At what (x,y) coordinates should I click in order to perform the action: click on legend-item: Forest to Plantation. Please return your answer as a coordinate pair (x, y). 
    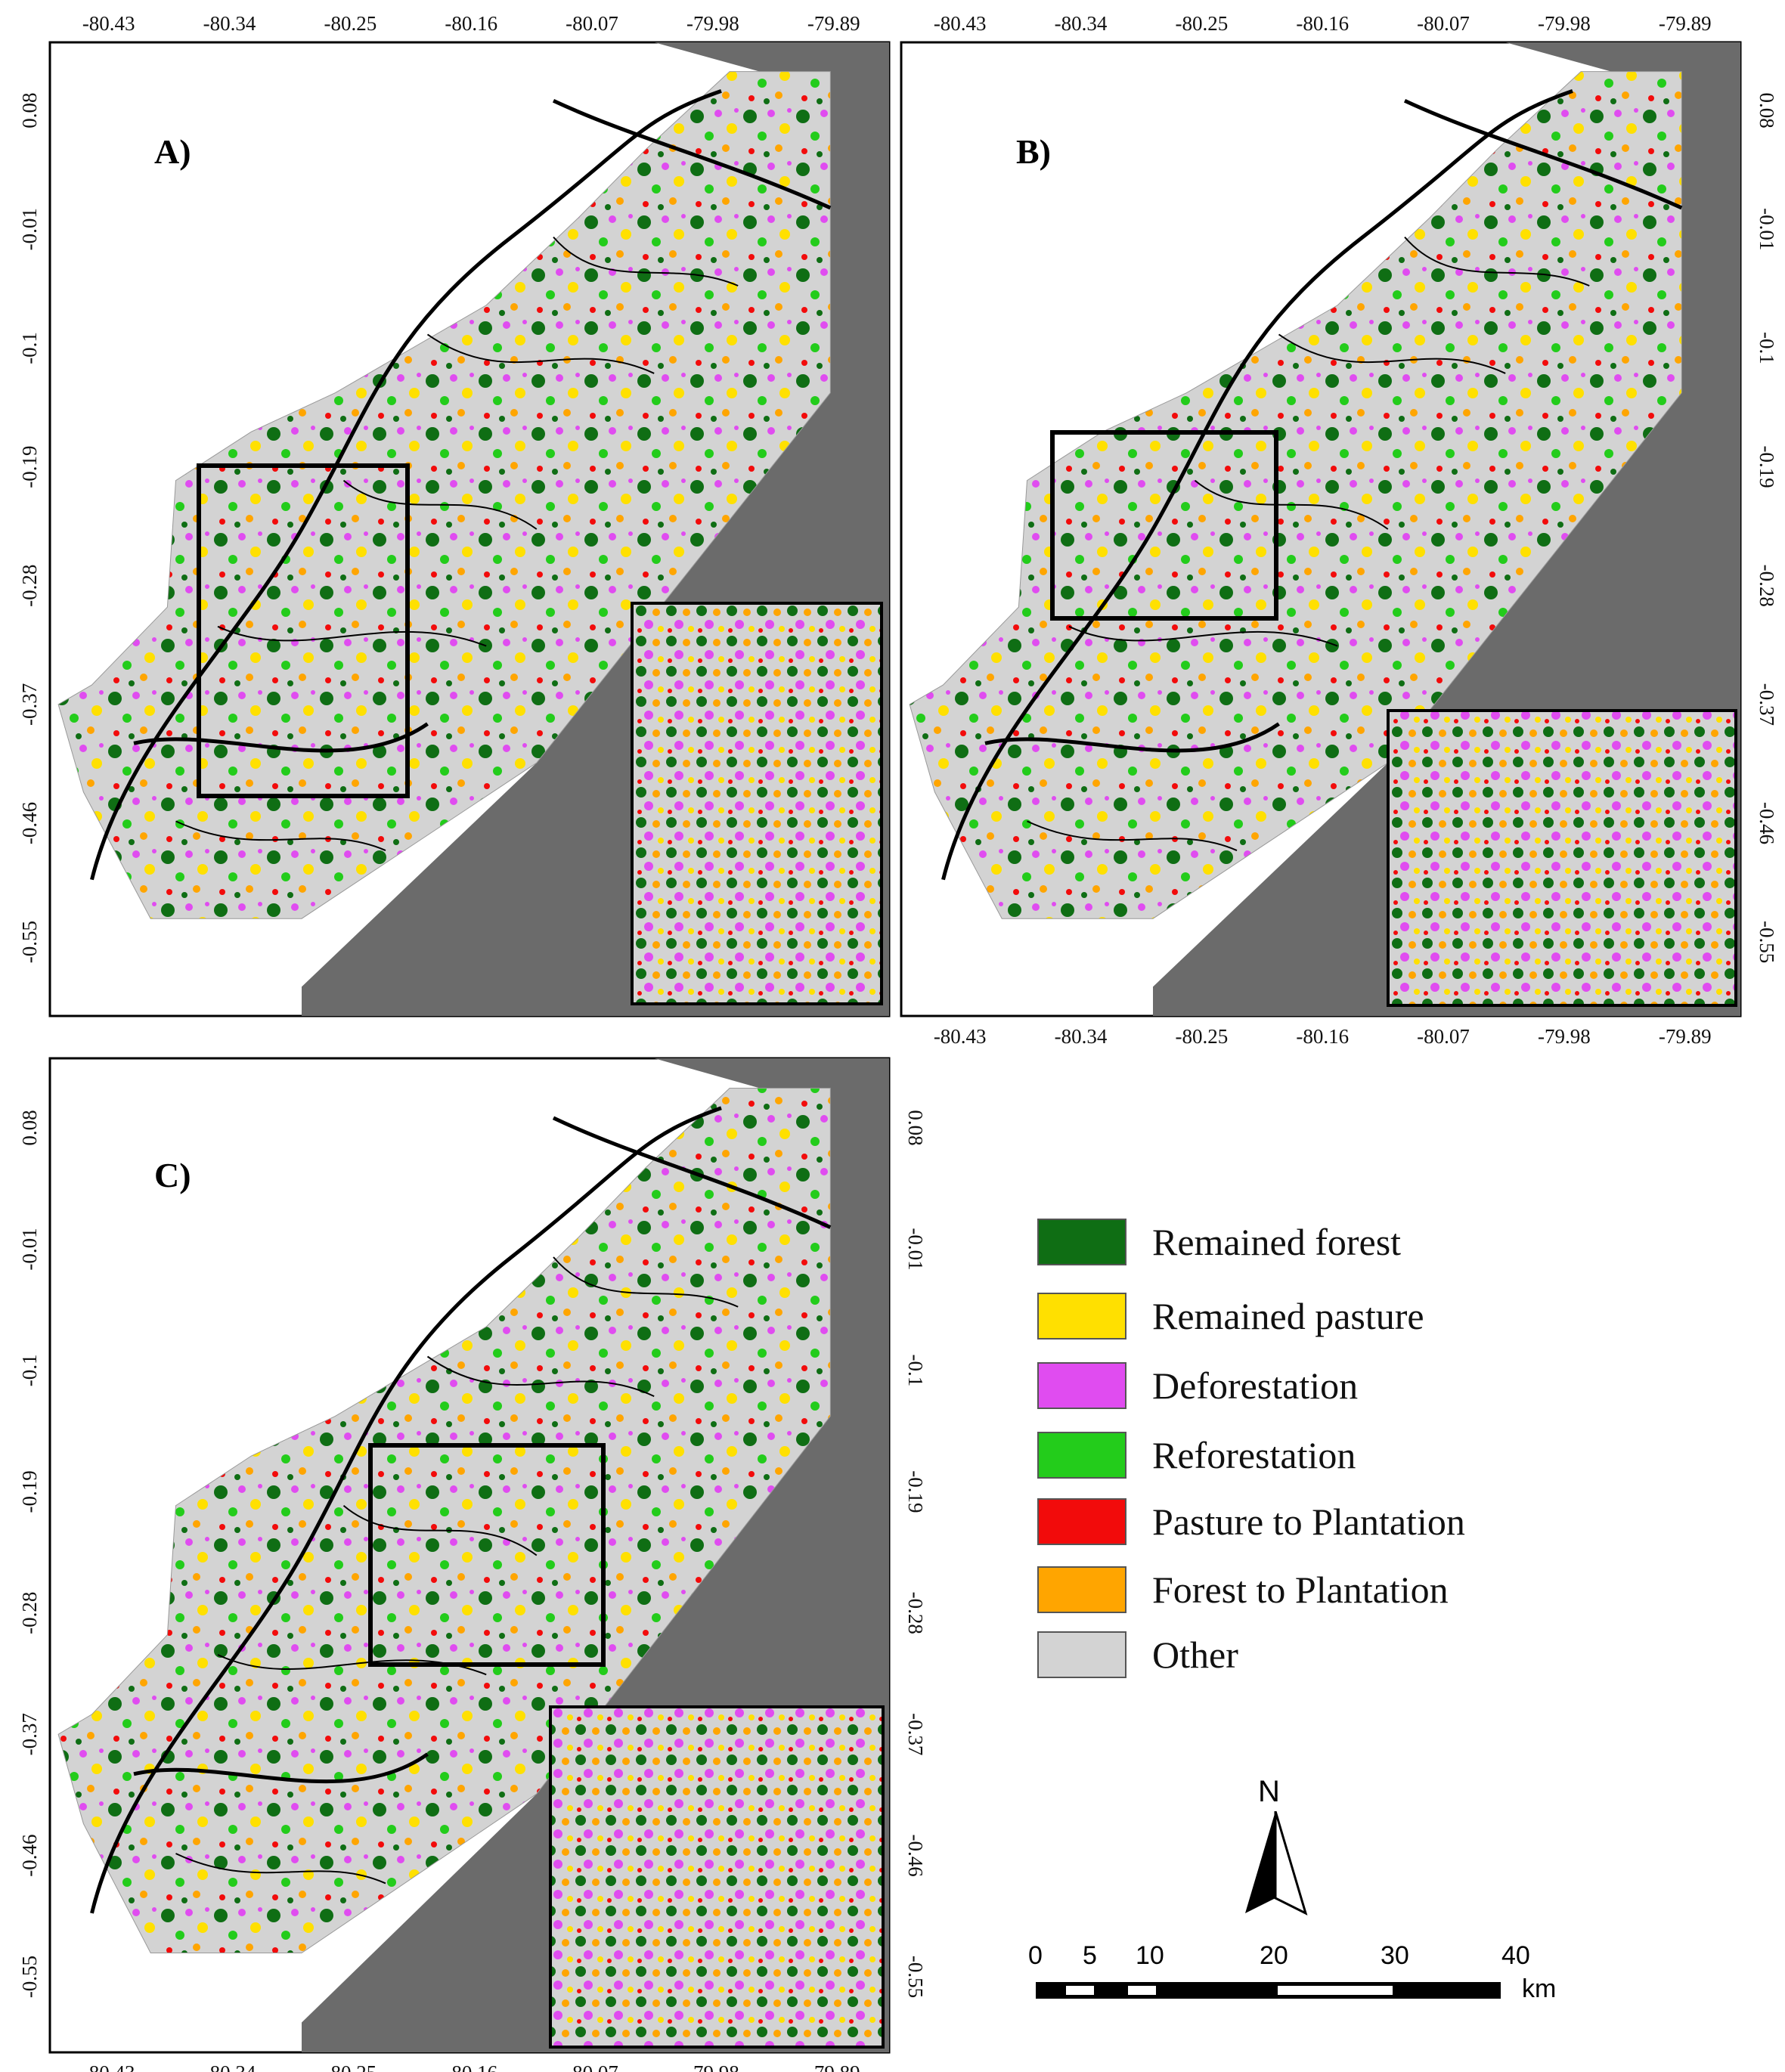
    Looking at the image, I should click on (1243, 1590).